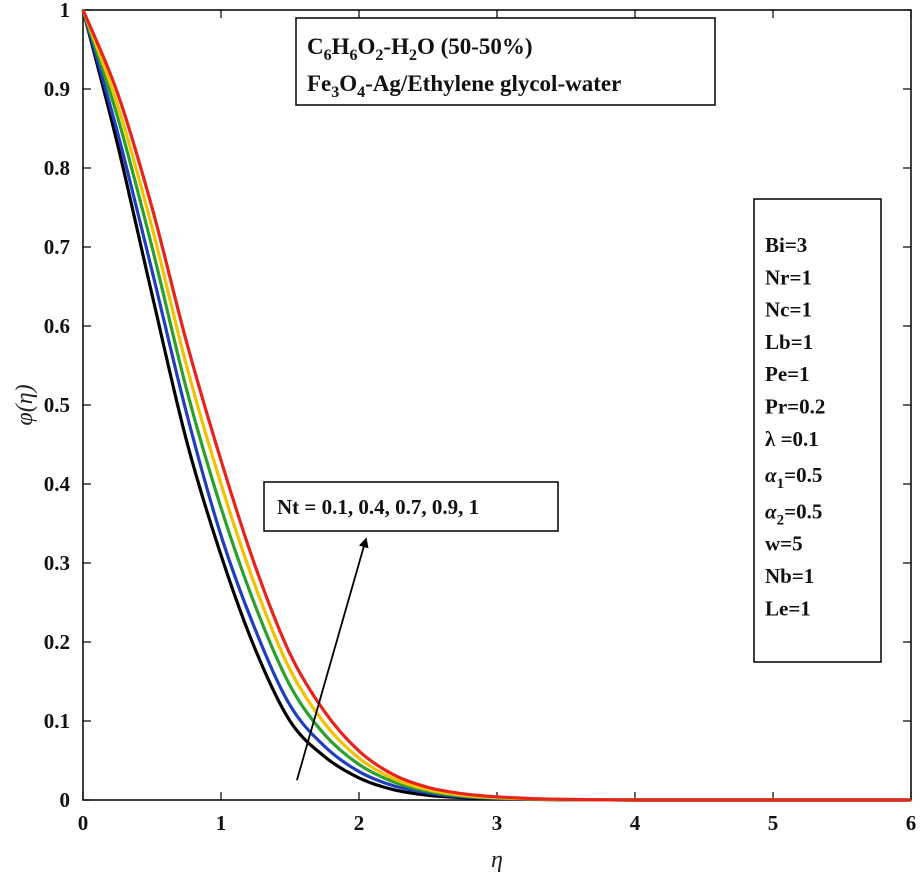 The image size is (923, 875). I want to click on parameter-item: Lb=1, so click(789, 342).